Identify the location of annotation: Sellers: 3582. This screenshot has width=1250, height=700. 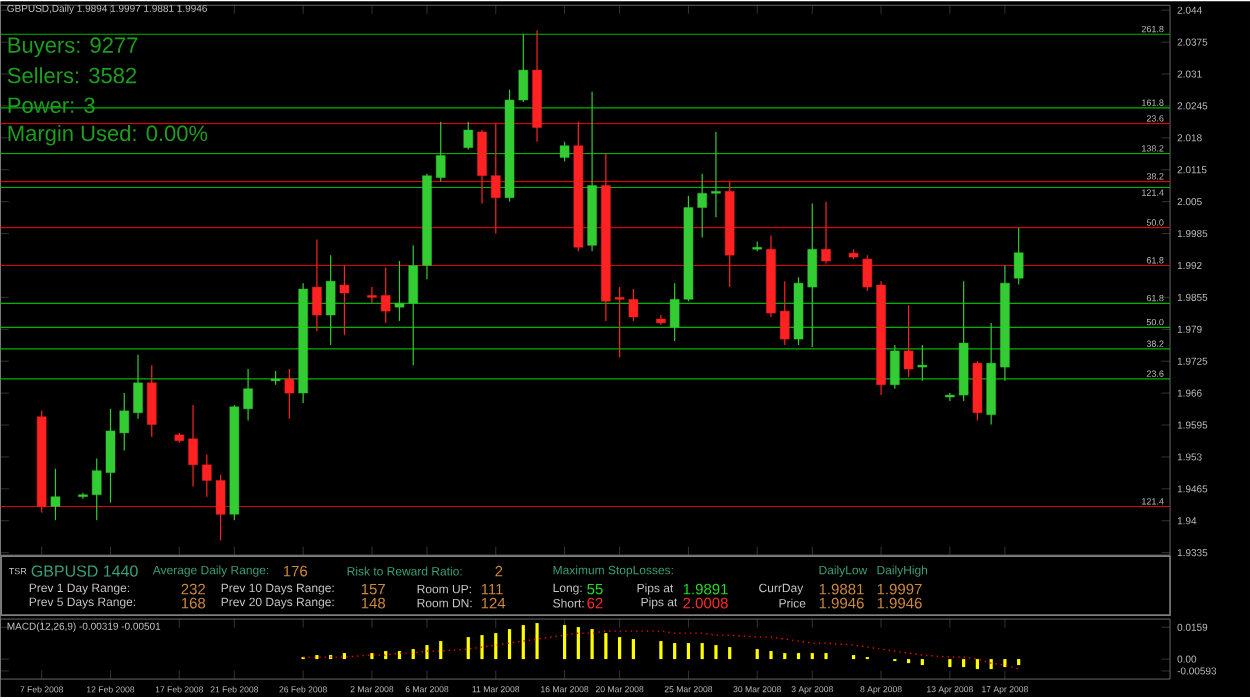
(72, 75).